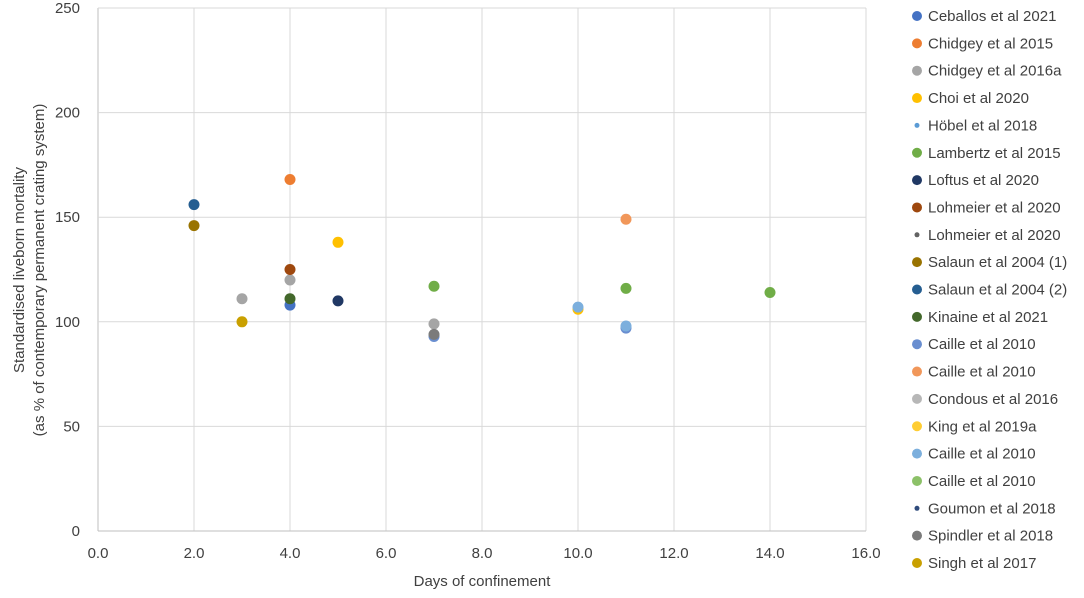 Image resolution: width=1084 pixels, height=598 pixels. I want to click on x-tick-label: 8.0, so click(482, 553).